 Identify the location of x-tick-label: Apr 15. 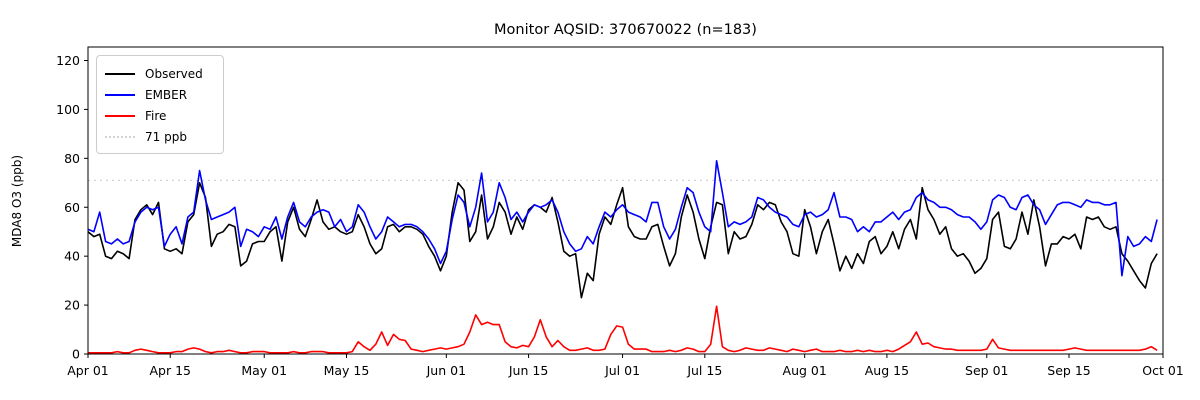
(170, 370).